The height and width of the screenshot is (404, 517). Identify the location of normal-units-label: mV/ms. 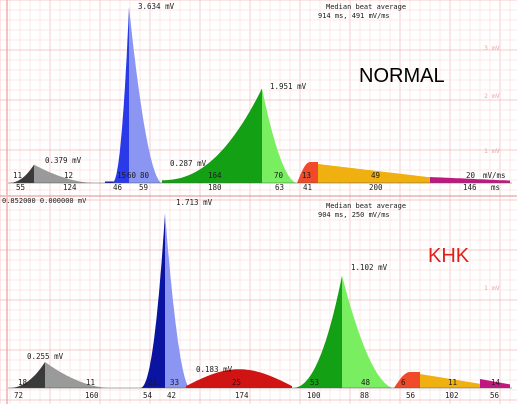
(494, 175).